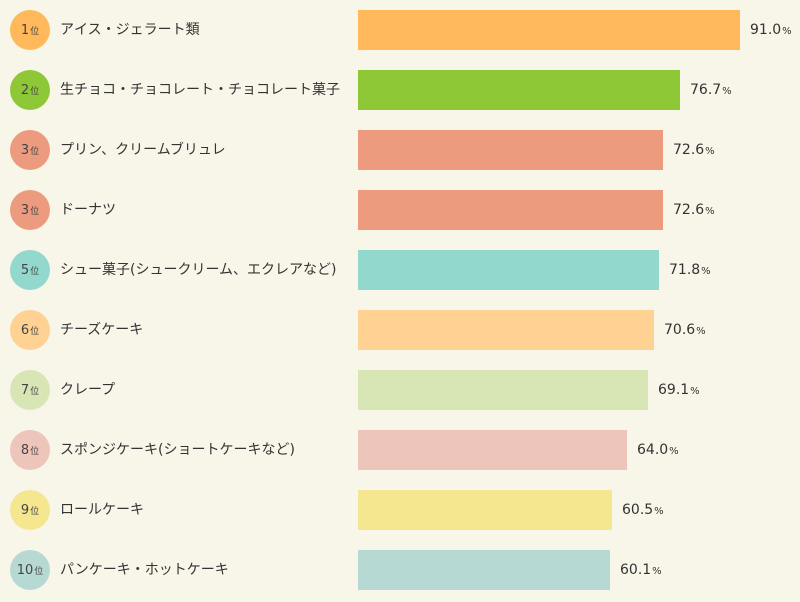  I want to click on chart-row: 10 位パンケーキ・ホットケーキ 60.1%, so click(400, 570).